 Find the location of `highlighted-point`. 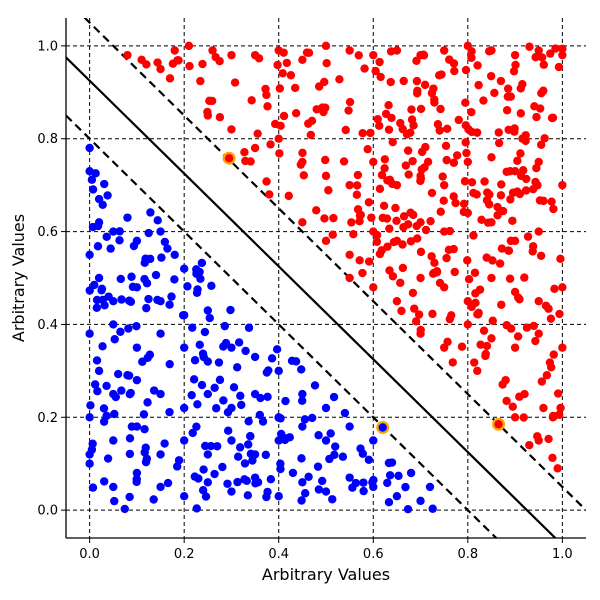

highlighted-point is located at coordinates (229, 158).